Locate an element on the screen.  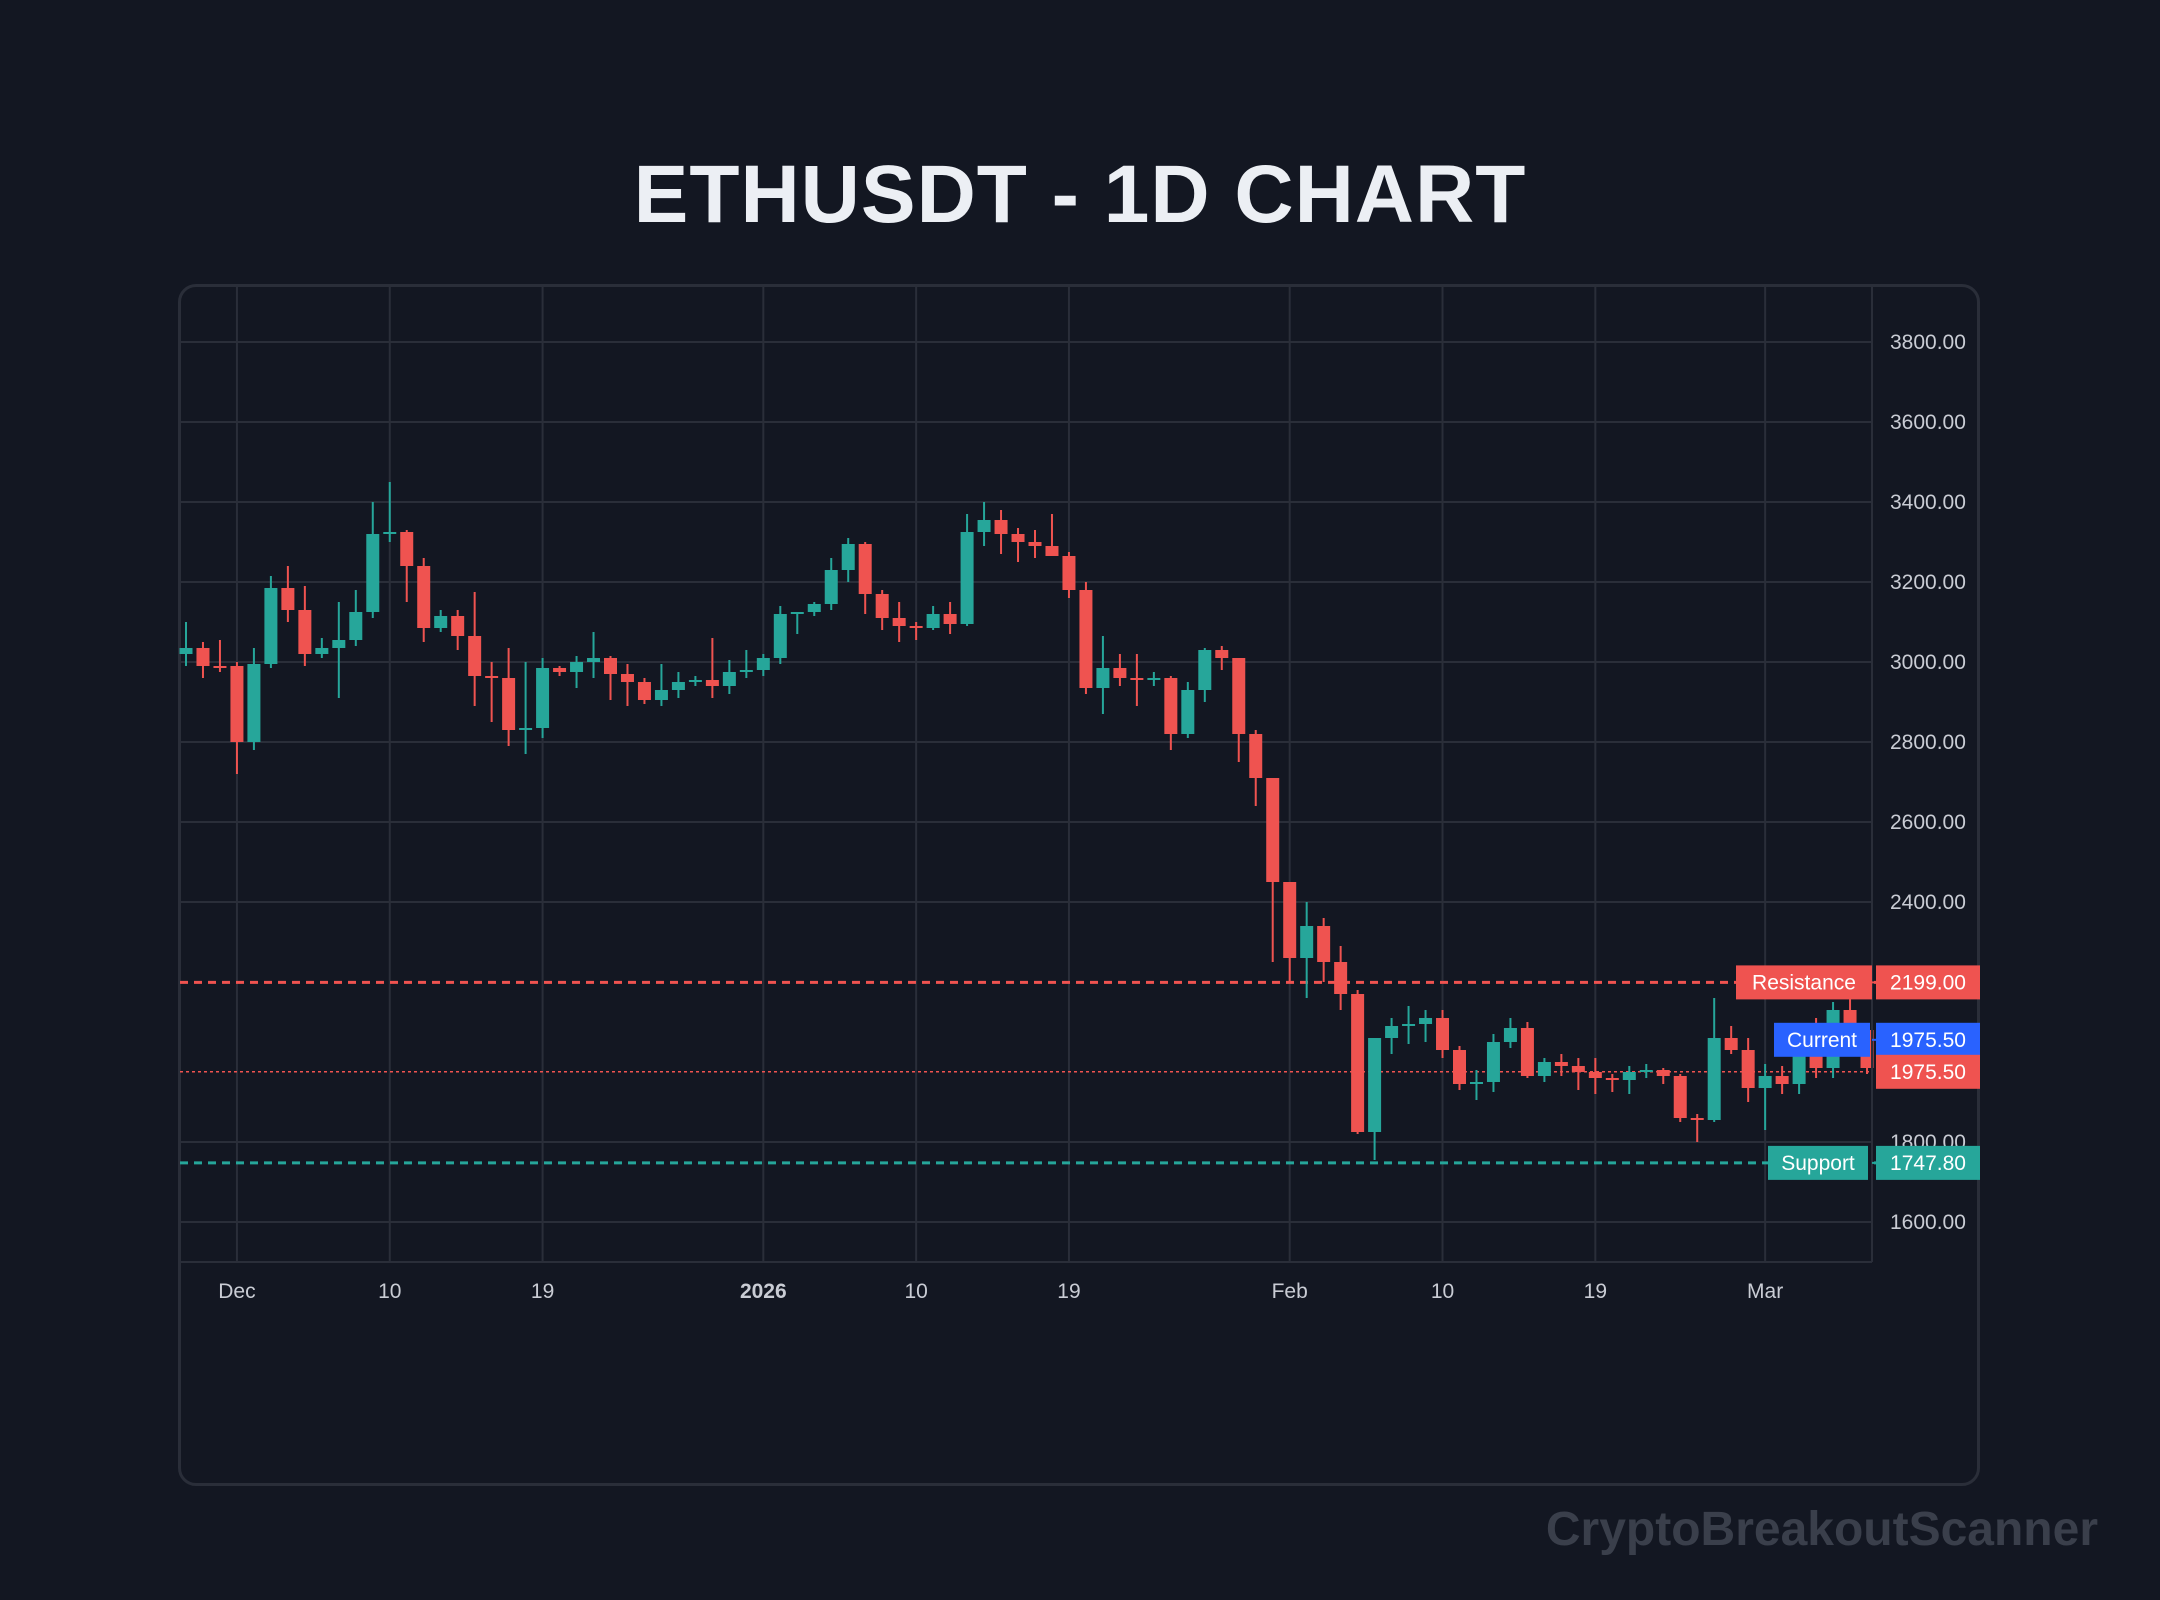
y-tick-label: 2400.00 is located at coordinates (1928, 902).